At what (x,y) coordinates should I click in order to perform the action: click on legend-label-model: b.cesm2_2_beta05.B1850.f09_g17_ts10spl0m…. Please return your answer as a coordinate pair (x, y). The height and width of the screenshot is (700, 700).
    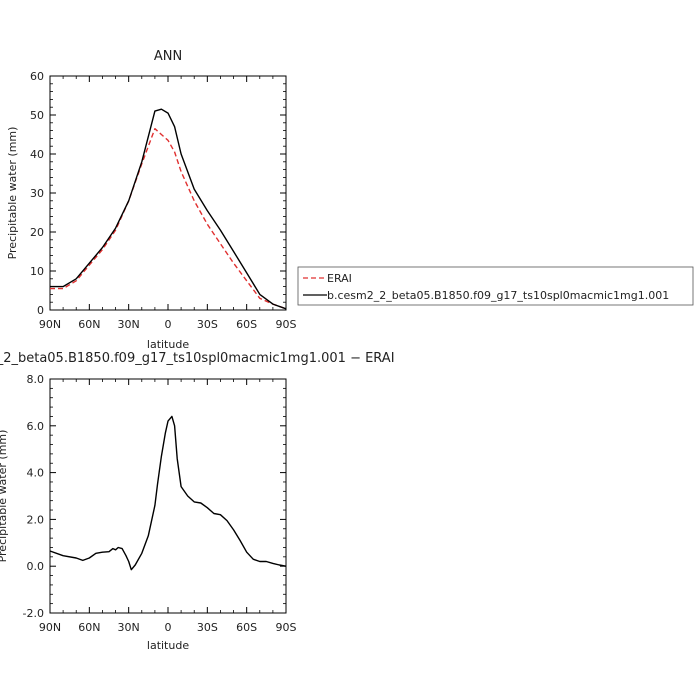
    Looking at the image, I should click on (498, 295).